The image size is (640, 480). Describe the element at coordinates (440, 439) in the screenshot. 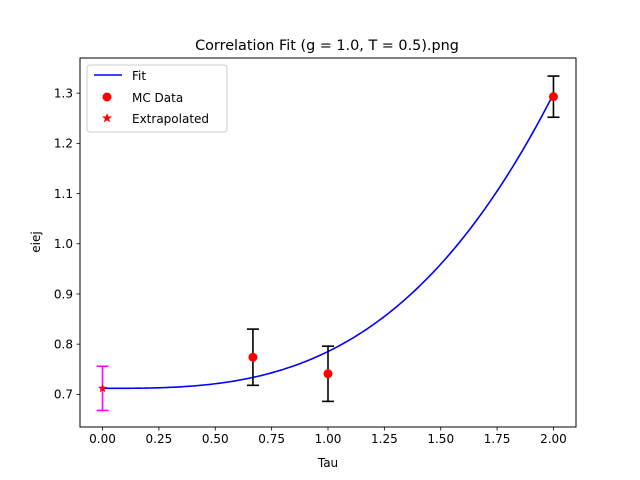

I see `x-tick-label: 1.50` at that location.